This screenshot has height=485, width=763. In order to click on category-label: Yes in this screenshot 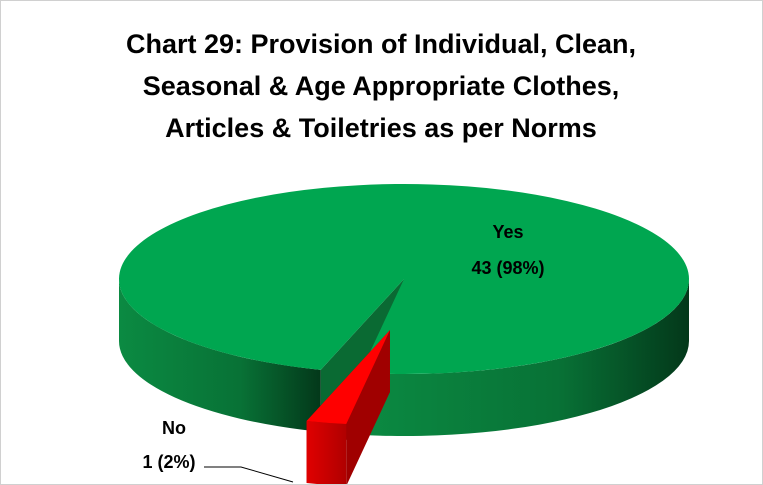, I will do `click(507, 232)`.